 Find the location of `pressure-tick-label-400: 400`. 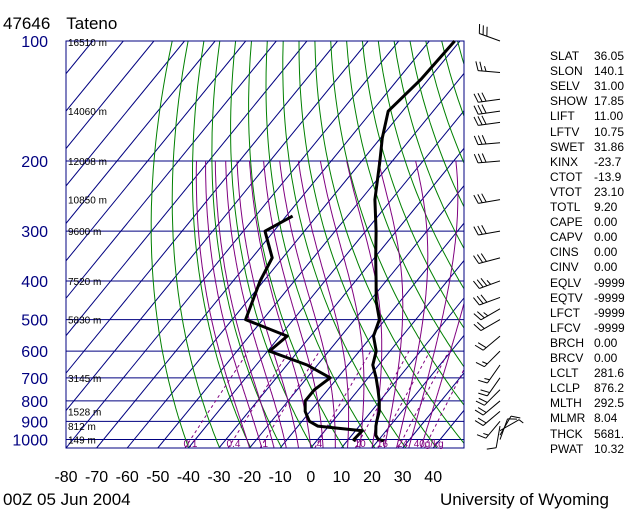

pressure-tick-label-400: 400 is located at coordinates (34, 282).